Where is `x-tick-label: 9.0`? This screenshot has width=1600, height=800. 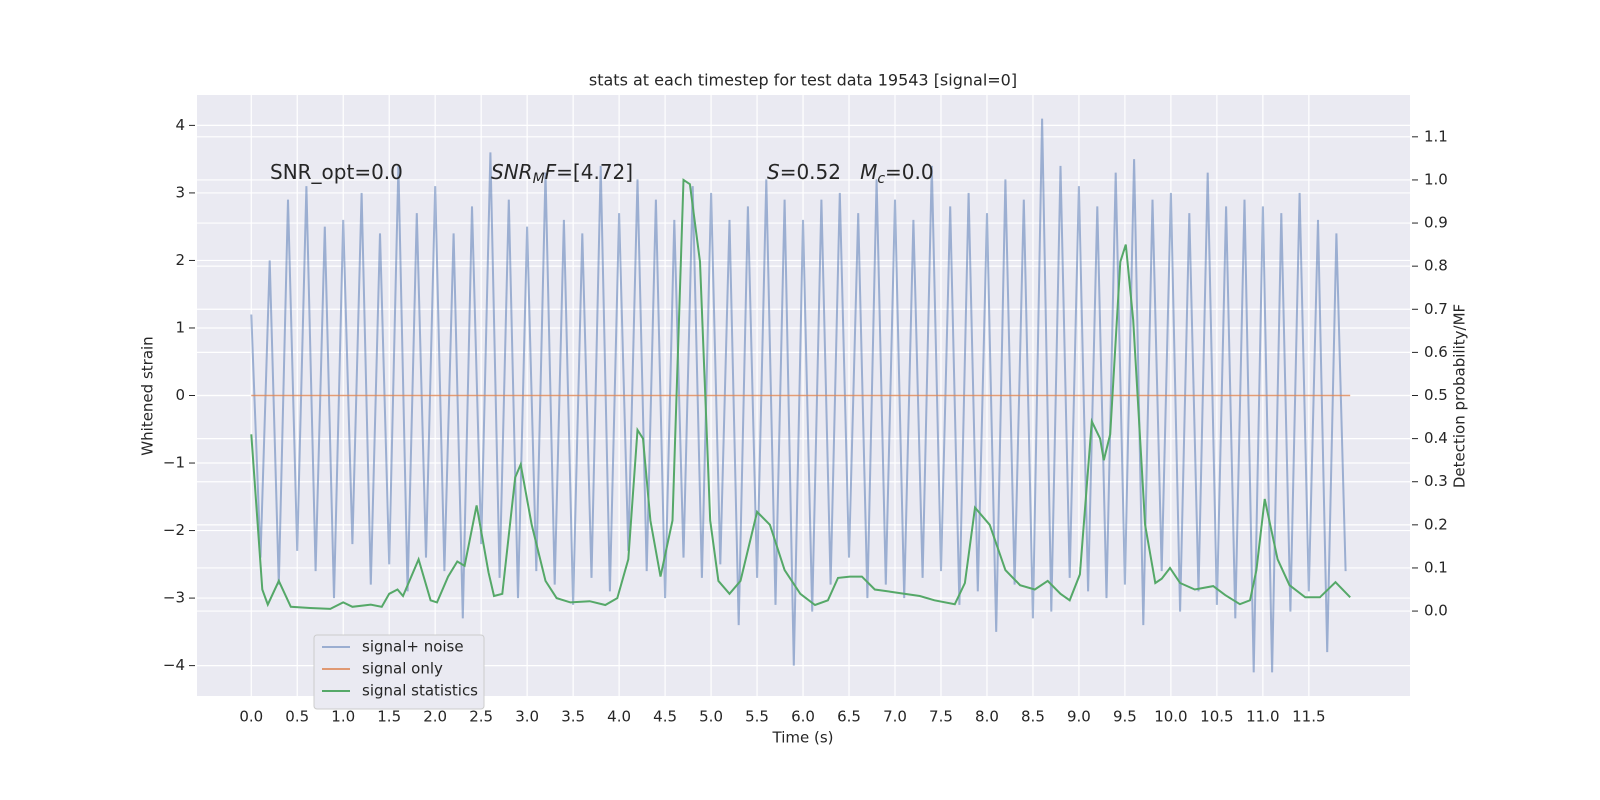
x-tick-label: 9.0 is located at coordinates (1079, 717).